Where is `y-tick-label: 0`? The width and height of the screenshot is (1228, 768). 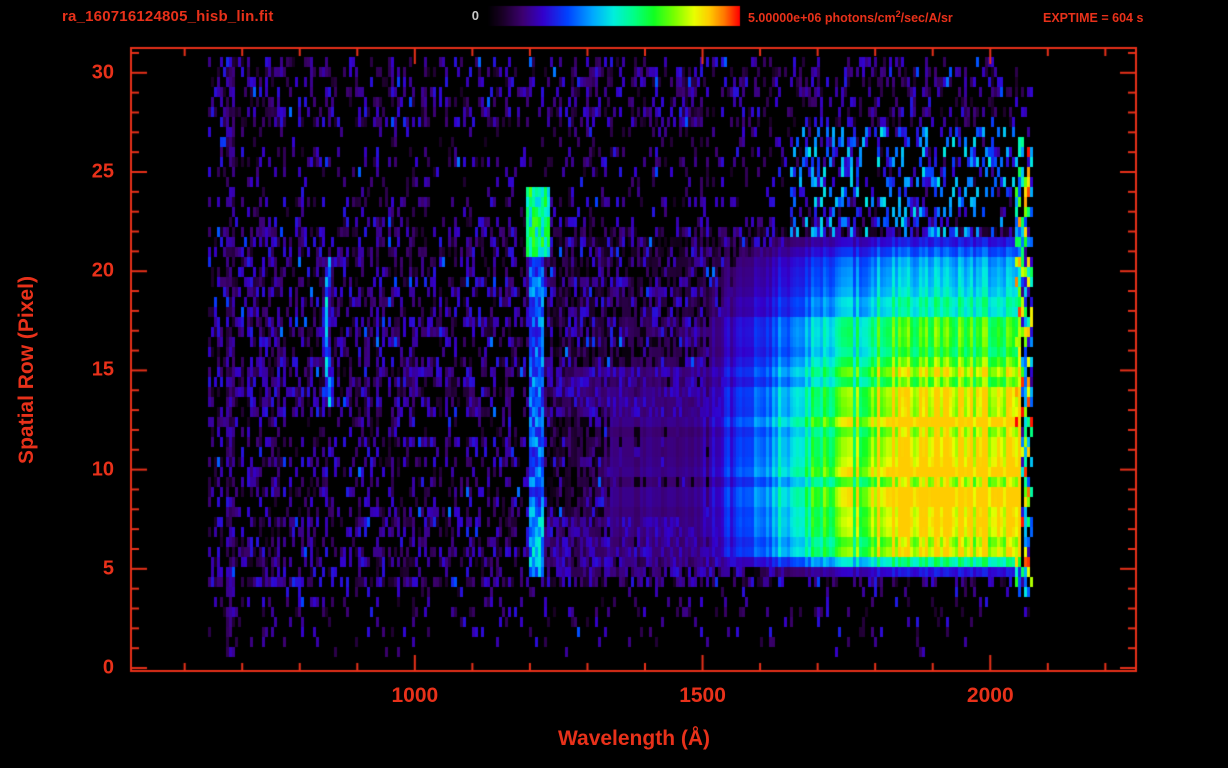 y-tick-label: 0 is located at coordinates (108, 667).